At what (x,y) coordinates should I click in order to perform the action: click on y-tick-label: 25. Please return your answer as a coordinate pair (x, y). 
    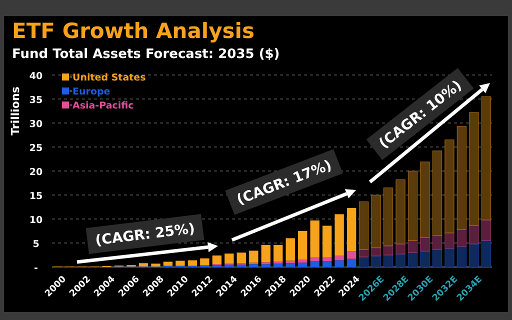
    Looking at the image, I should click on (36, 148).